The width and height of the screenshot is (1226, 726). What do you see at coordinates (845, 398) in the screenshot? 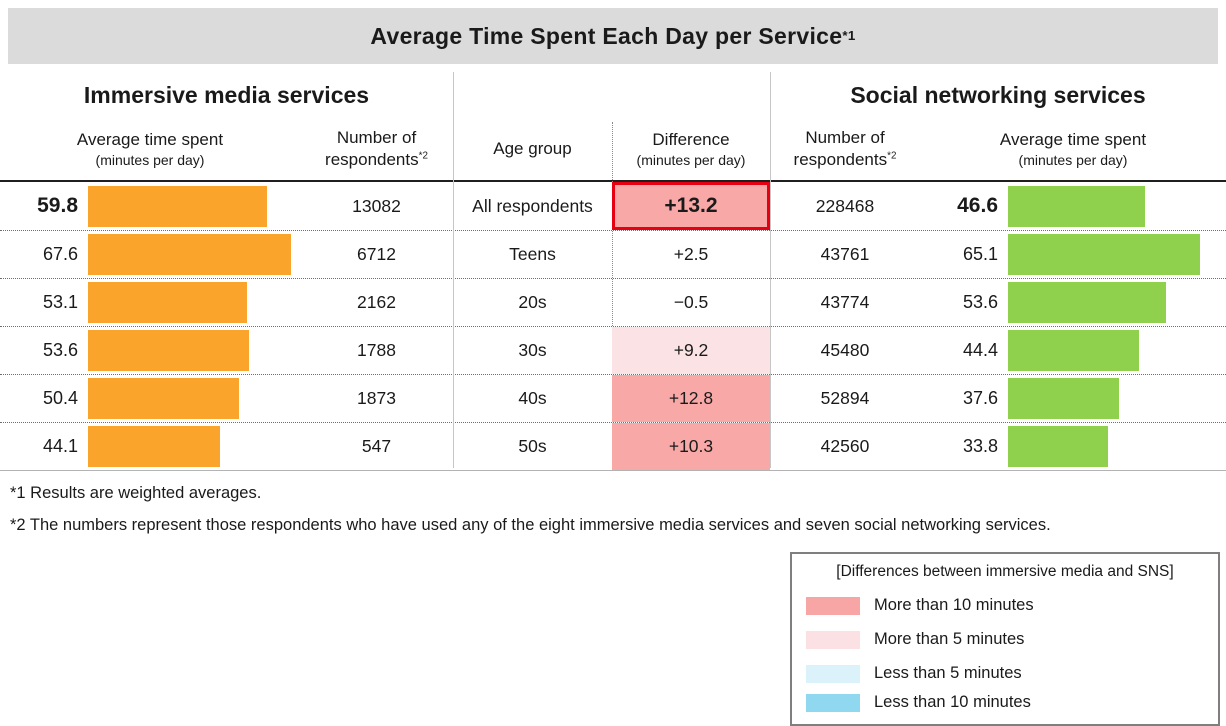
I see `sns-respondents-value: 52894` at bounding box center [845, 398].